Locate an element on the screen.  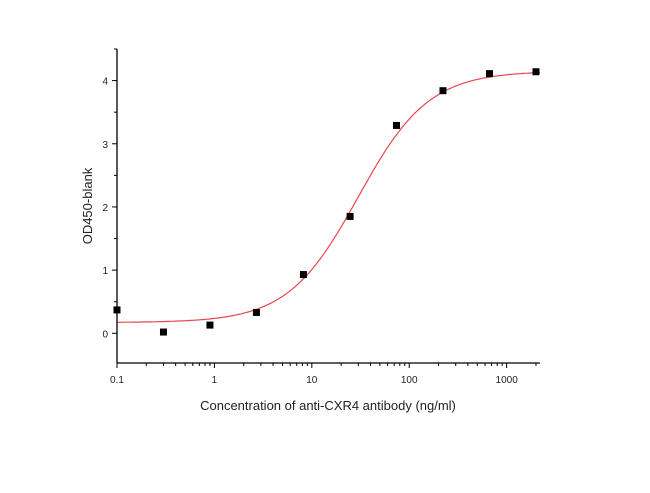
x-tick-label: 0.1 is located at coordinates (117, 380).